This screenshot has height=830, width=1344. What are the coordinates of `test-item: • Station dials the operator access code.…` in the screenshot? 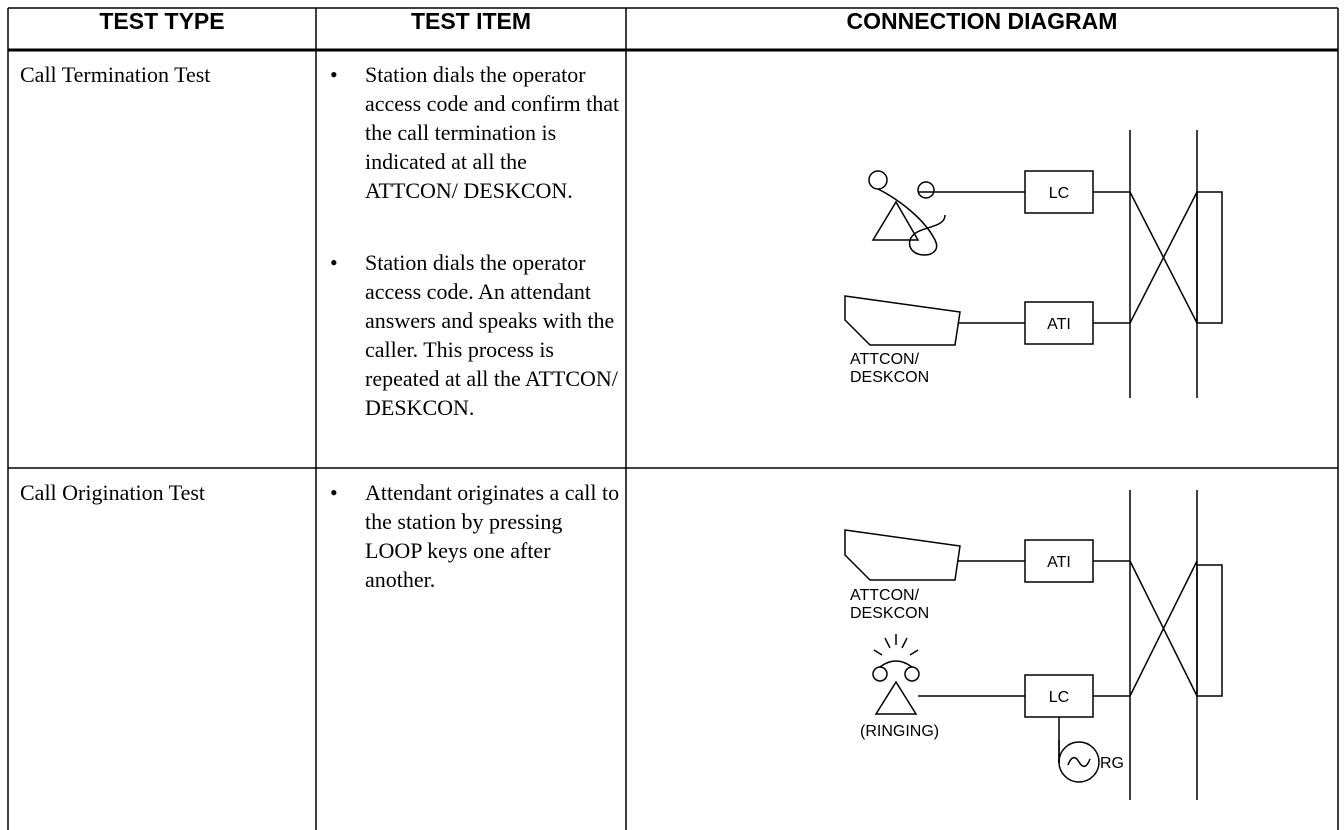 It's located at (475, 335).